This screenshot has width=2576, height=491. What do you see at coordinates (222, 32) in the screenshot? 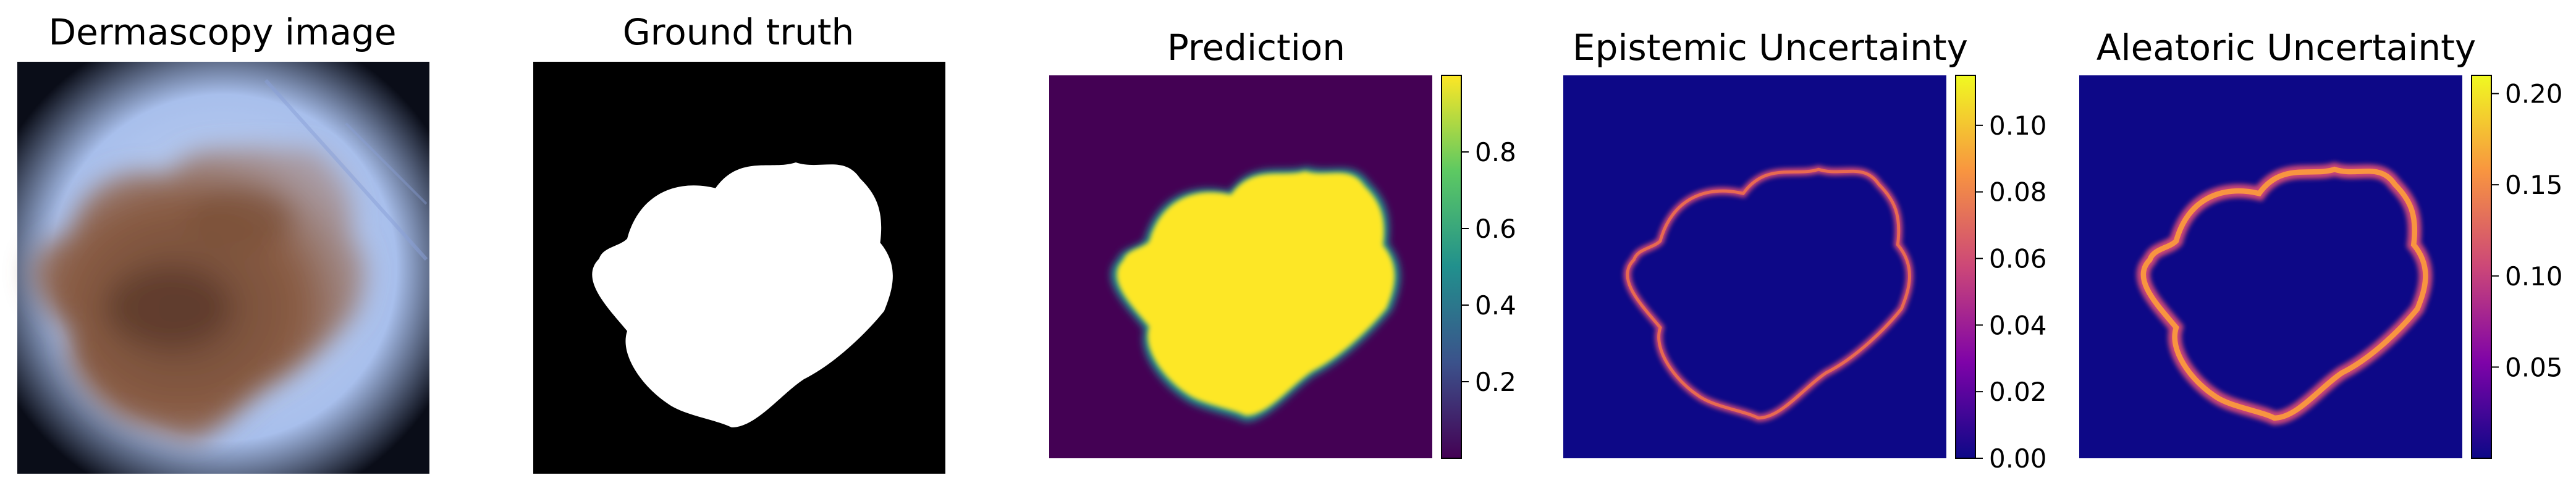
I see `panel-title-dermoscopy: Dermascopy image` at bounding box center [222, 32].